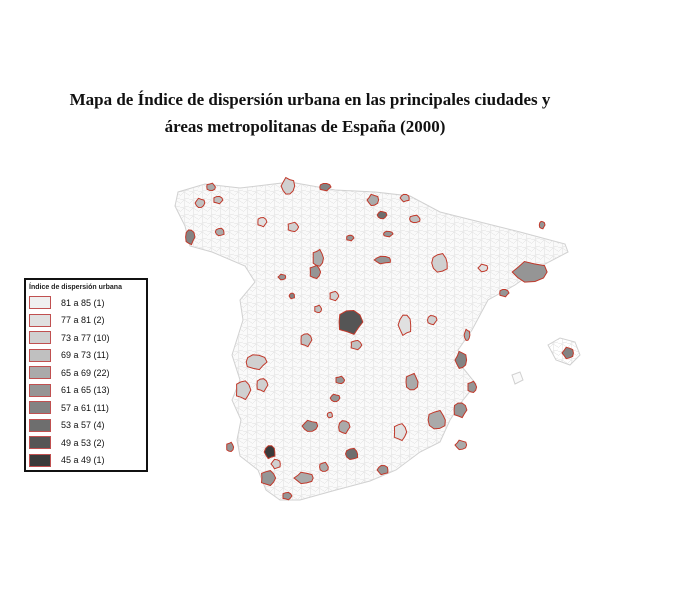  I want to click on legend-item: 53 a 57 (4), so click(86, 426).